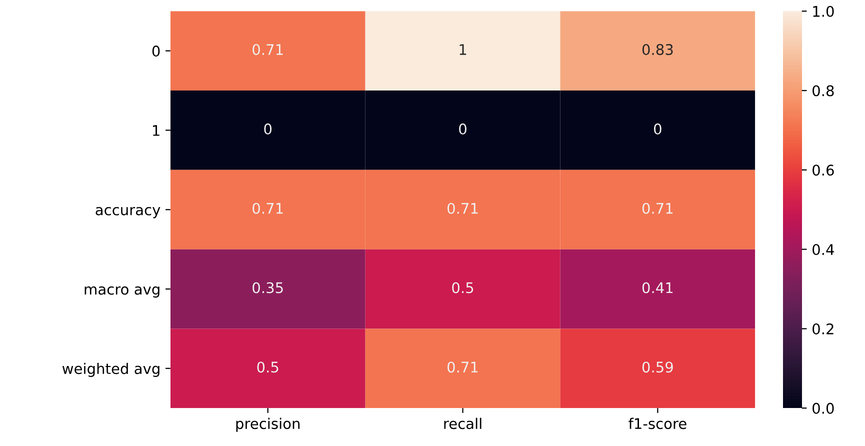 This screenshot has height=446, width=865. Describe the element at coordinates (111, 369) in the screenshot. I see `y-tick-label: weighted avg` at that location.